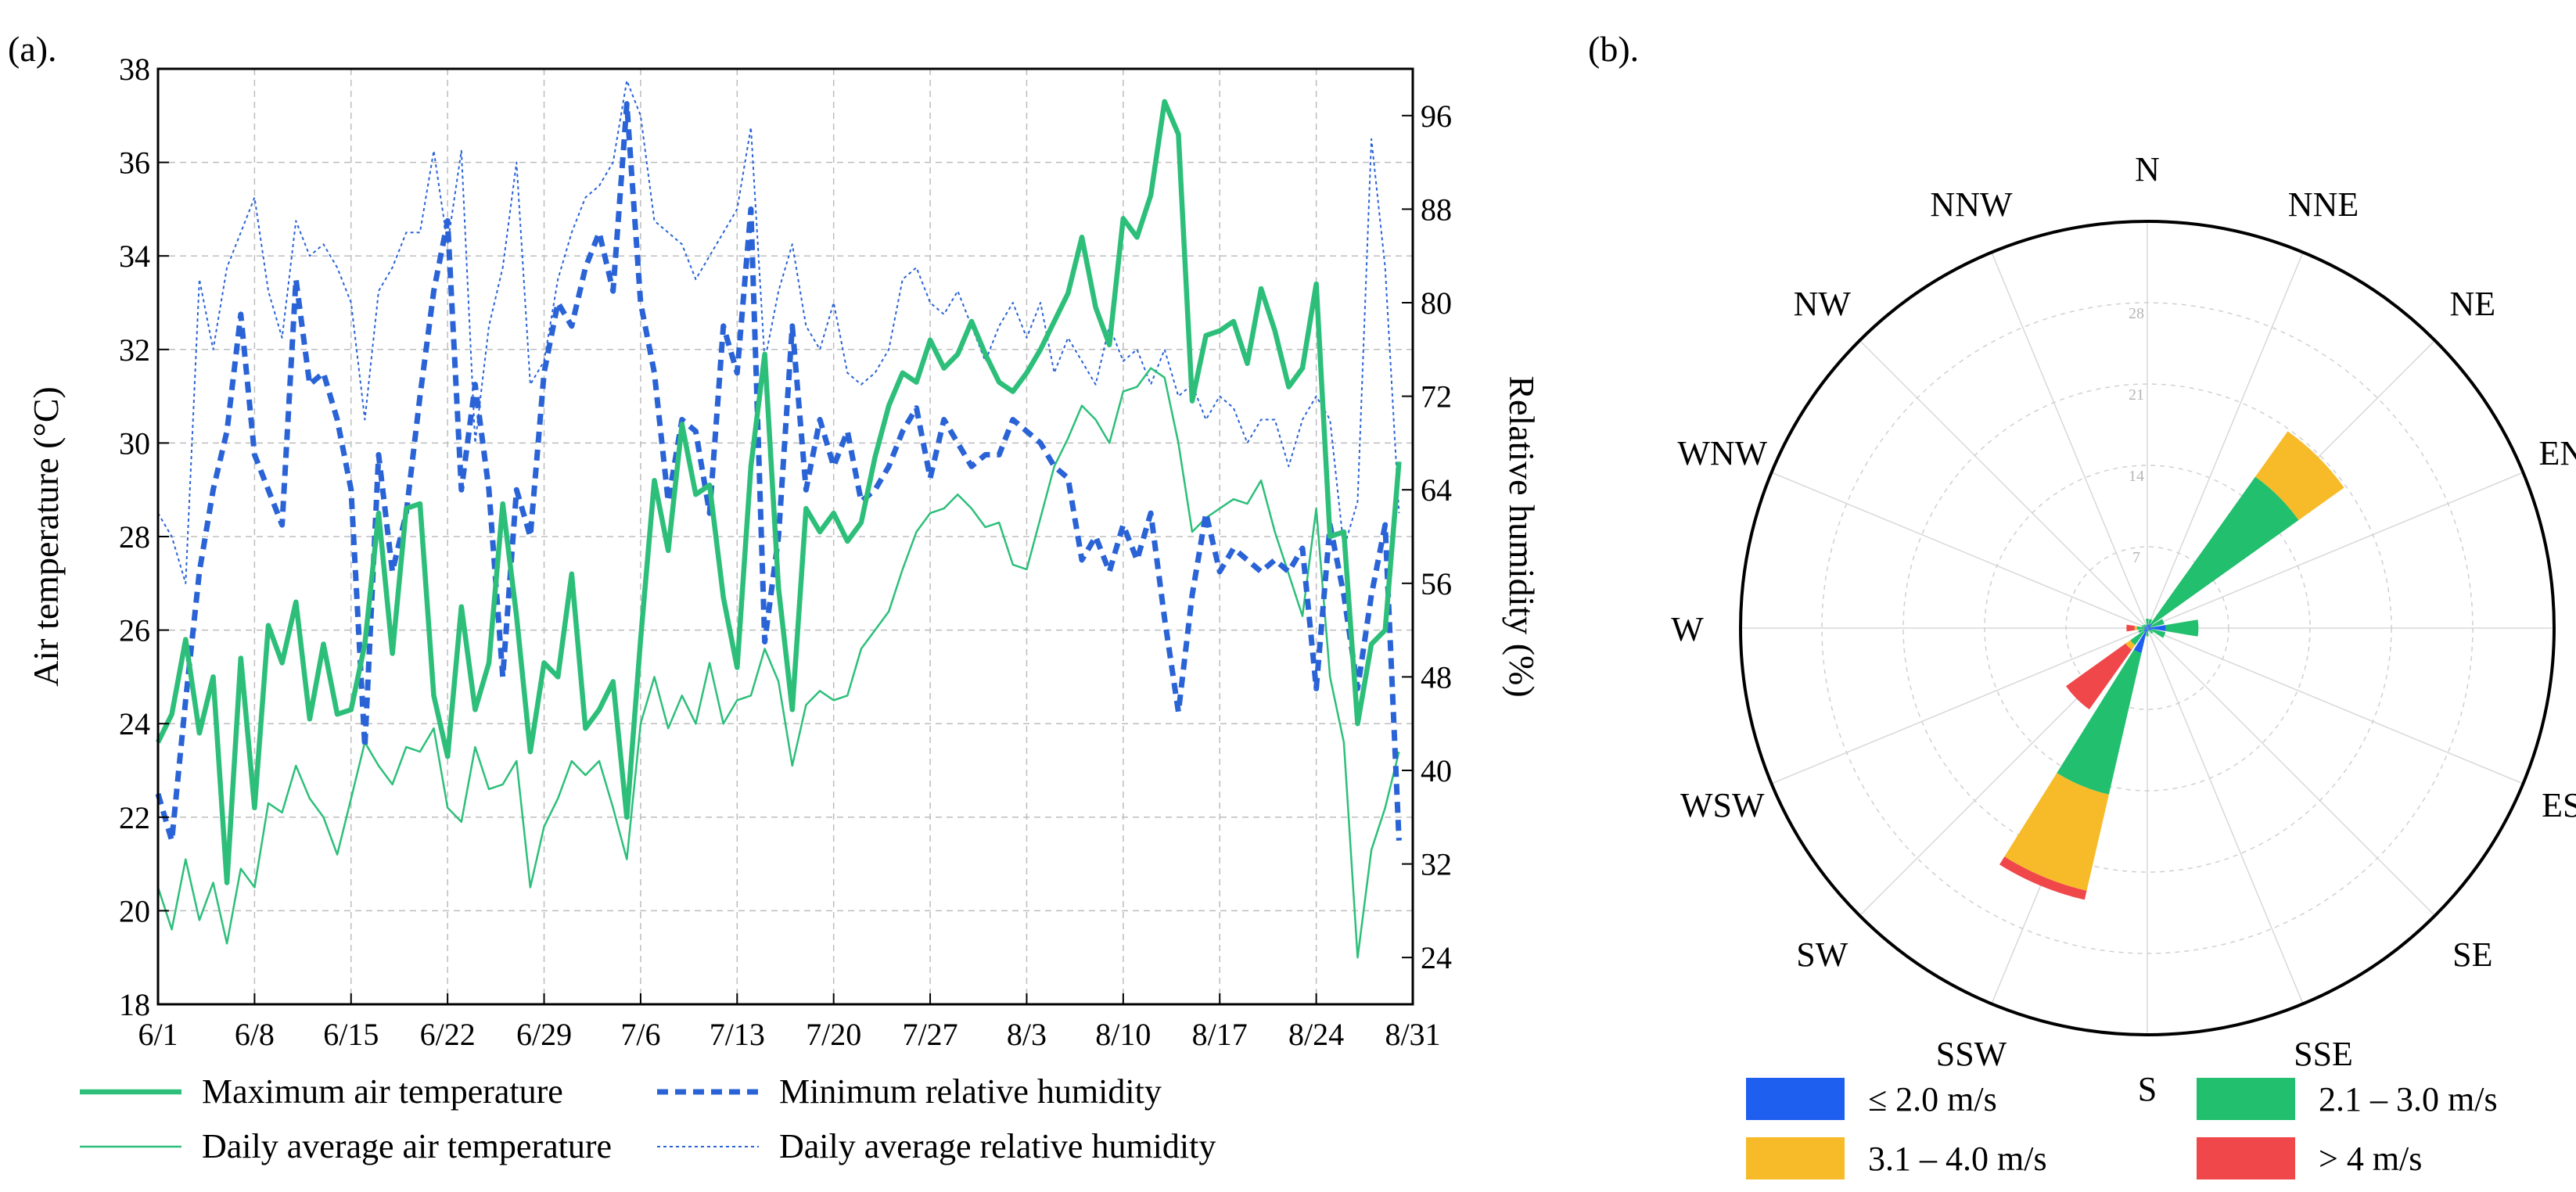  I want to click on right-y-tick-label: 24, so click(1436, 958).